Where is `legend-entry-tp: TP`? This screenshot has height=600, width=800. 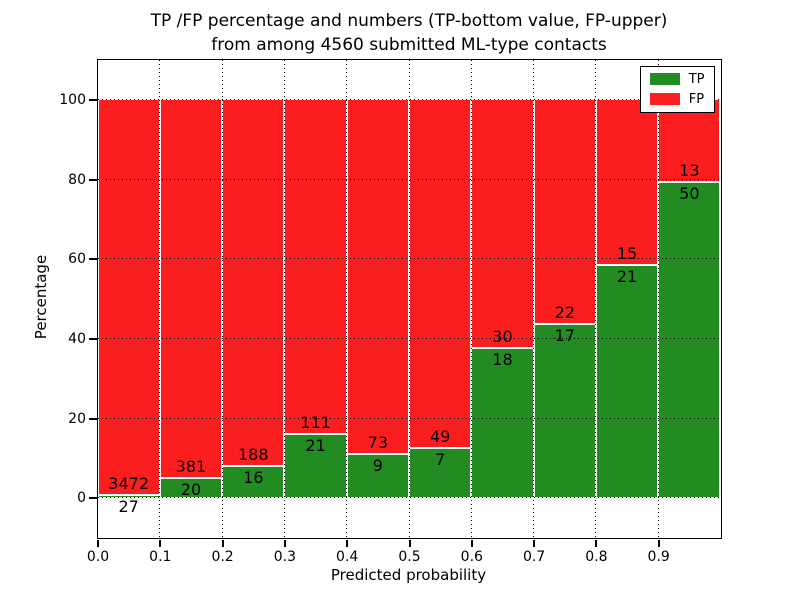 legend-entry-tp: TP is located at coordinates (677, 79).